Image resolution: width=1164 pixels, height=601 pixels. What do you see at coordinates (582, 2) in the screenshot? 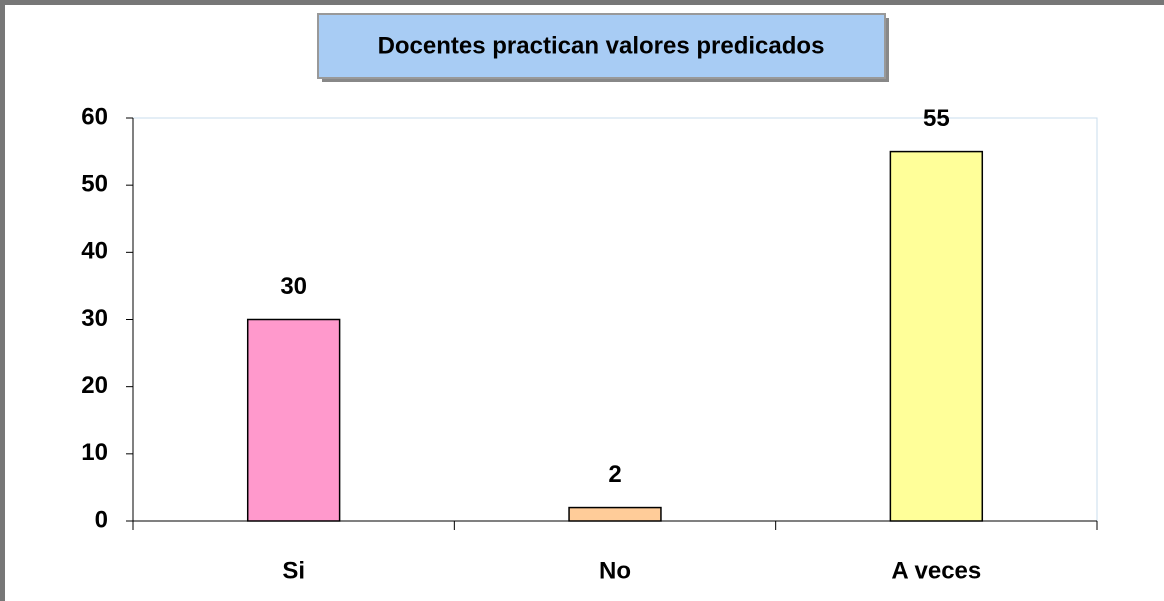
I see `frame-top` at bounding box center [582, 2].